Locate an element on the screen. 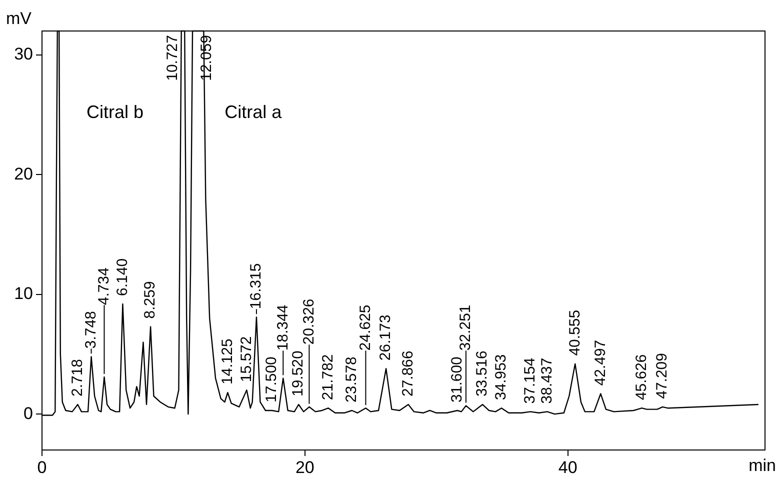 This screenshot has width=778, height=479. annotation: Citral b is located at coordinates (115, 112).